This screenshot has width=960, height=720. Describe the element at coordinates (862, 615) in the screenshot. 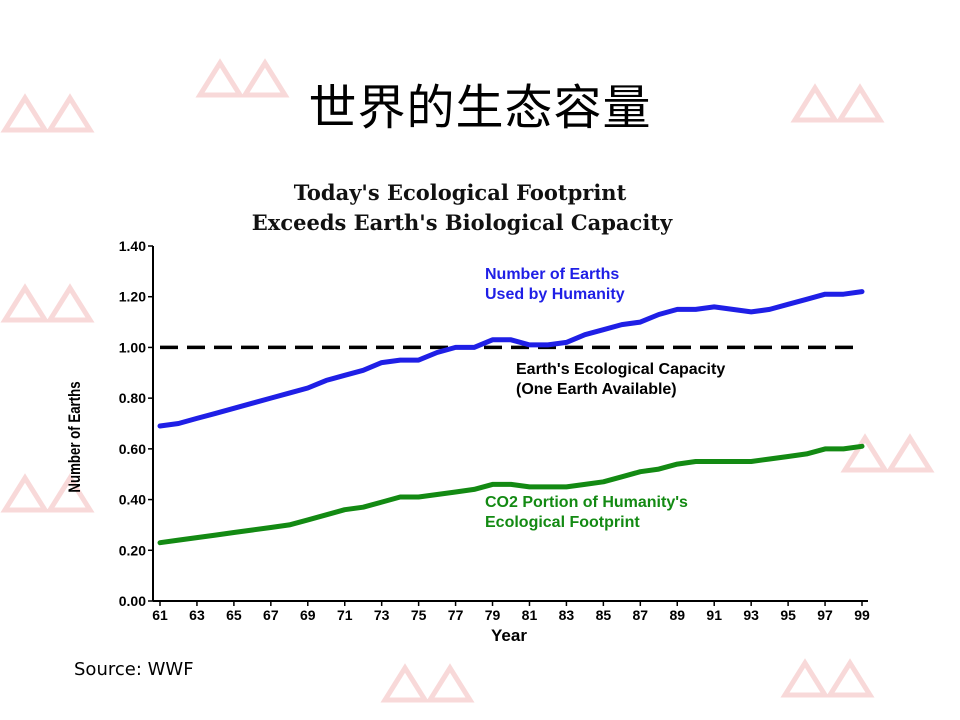

I see `x-tick-label: 99` at that location.